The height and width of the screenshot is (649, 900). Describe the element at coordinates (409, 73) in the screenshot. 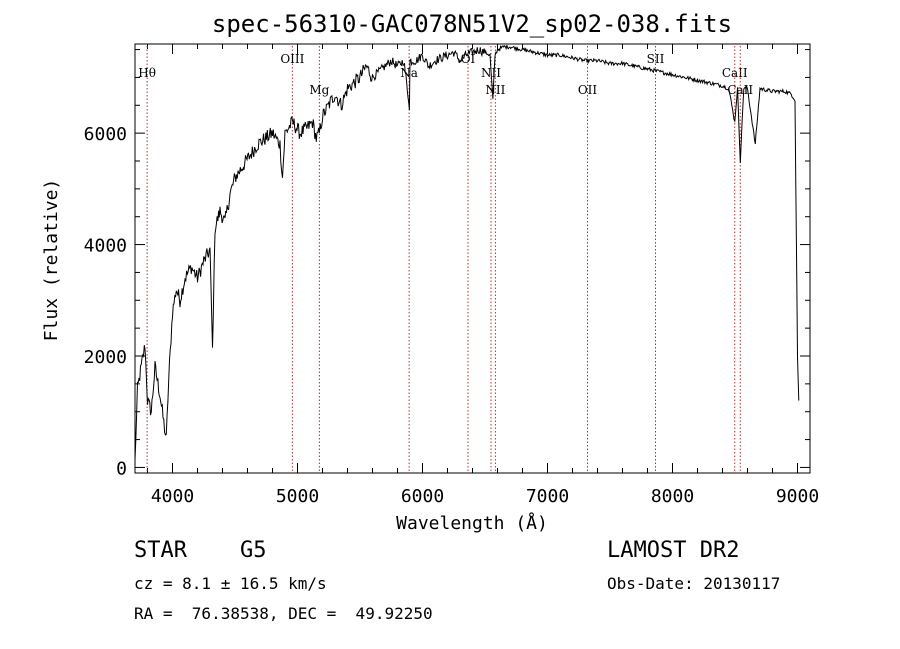

I see `line-marker-label: Na` at that location.